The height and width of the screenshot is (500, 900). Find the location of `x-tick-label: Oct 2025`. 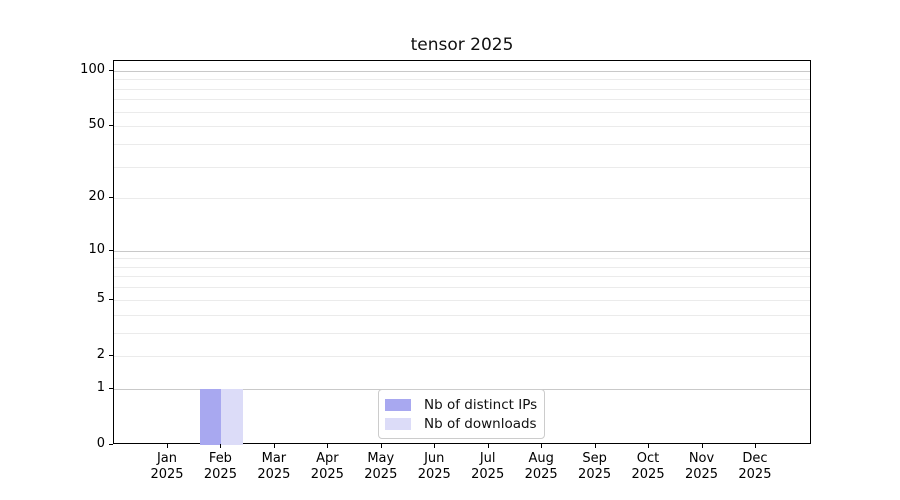

x-tick-label: Oct 2025 is located at coordinates (648, 466).